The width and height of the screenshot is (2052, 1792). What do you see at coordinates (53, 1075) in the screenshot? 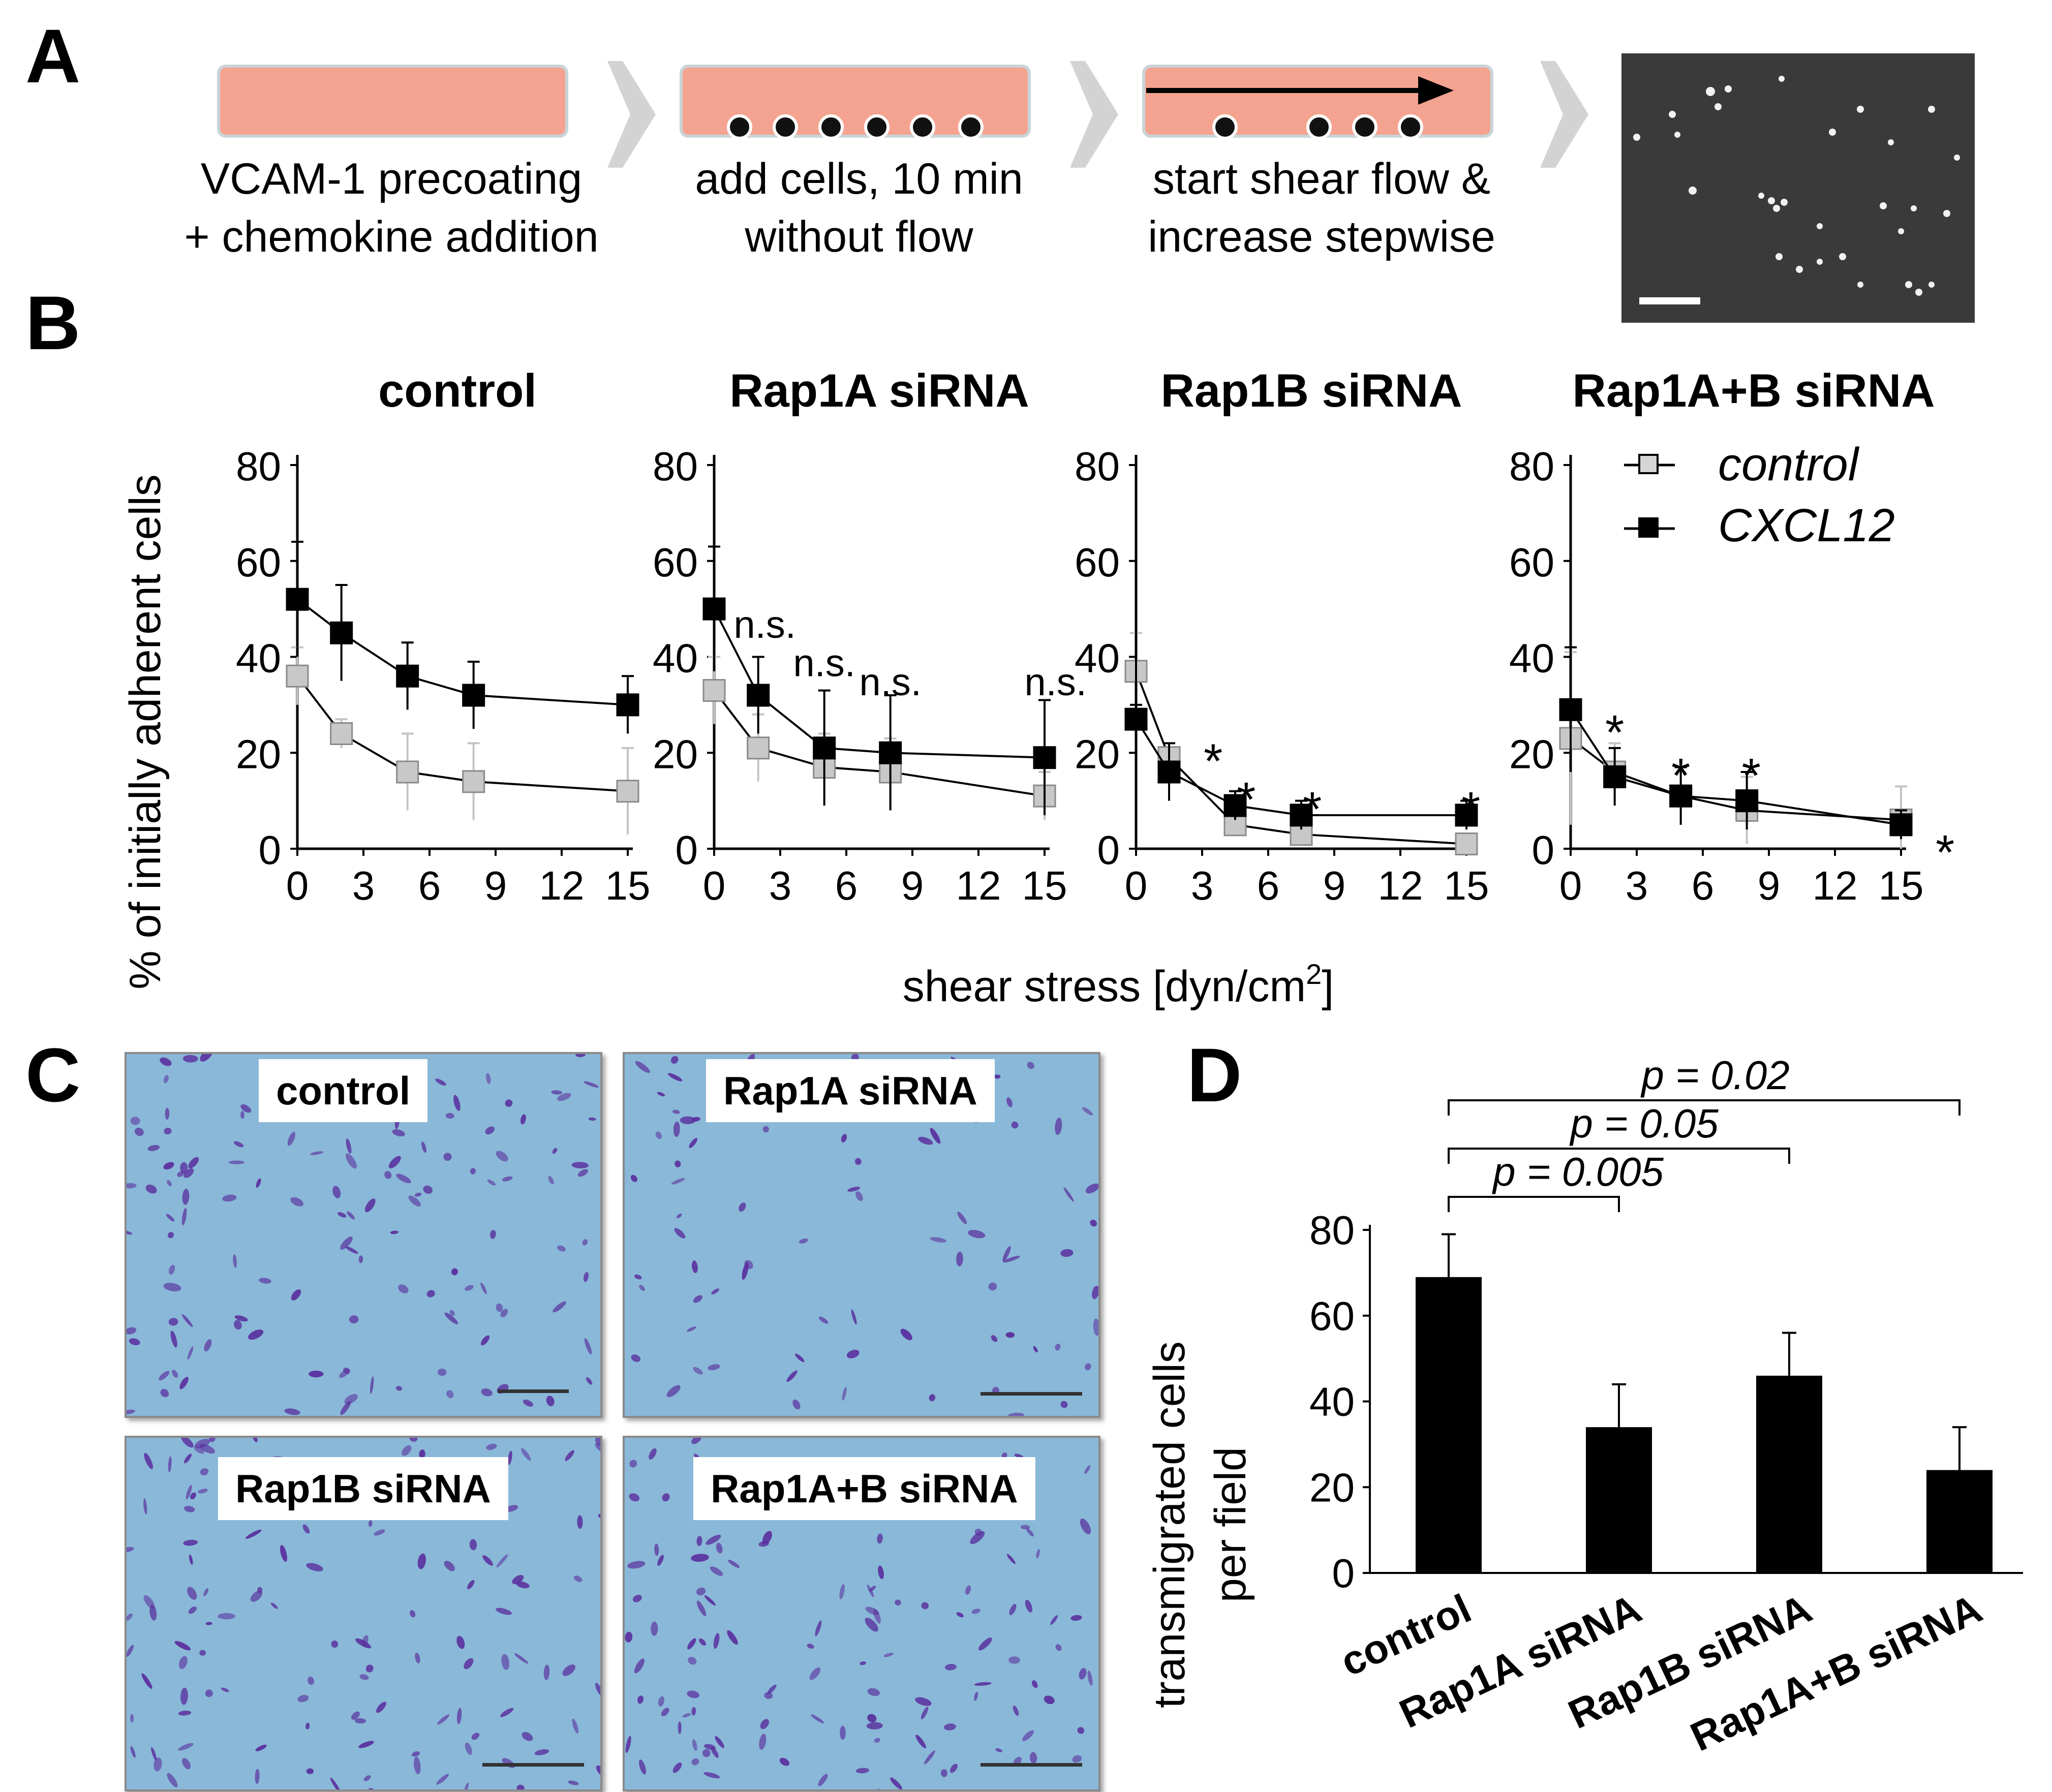
I see `panel-letter-c: C` at bounding box center [53, 1075].